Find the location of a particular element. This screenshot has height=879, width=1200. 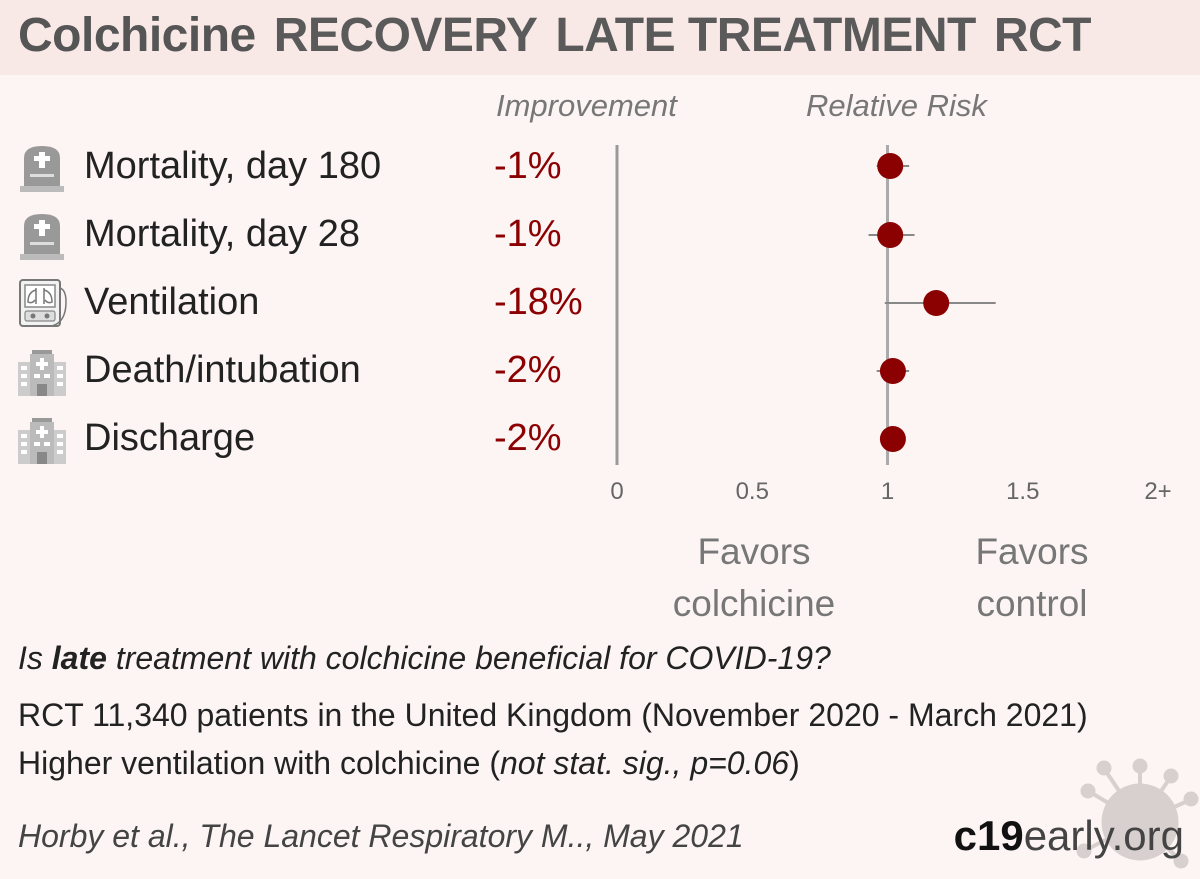

x-tick-label: 0 is located at coordinates (617, 491).